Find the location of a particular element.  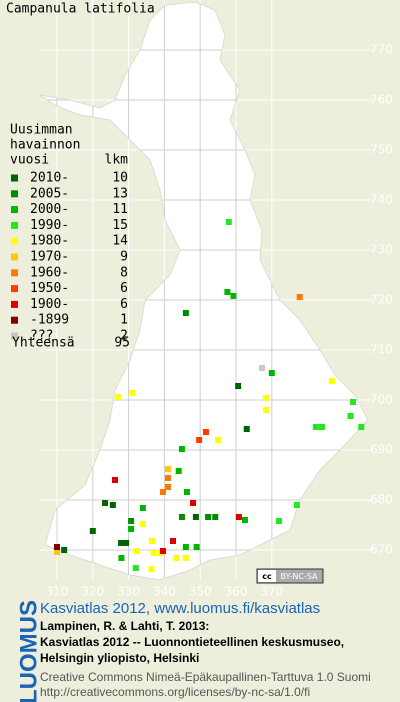

legend-total: 95 is located at coordinates (122, 343).